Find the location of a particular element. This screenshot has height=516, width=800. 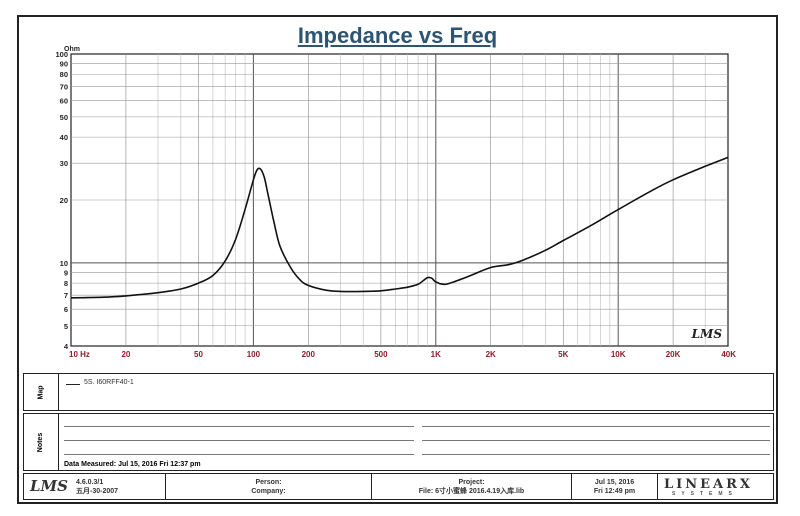

x-tick-label: 5K is located at coordinates (563, 354).